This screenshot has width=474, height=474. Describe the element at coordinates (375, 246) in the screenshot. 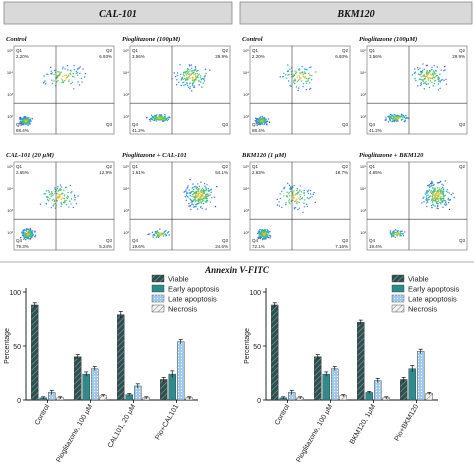

I see `flow-quadrant-value: 19.4%` at that location.